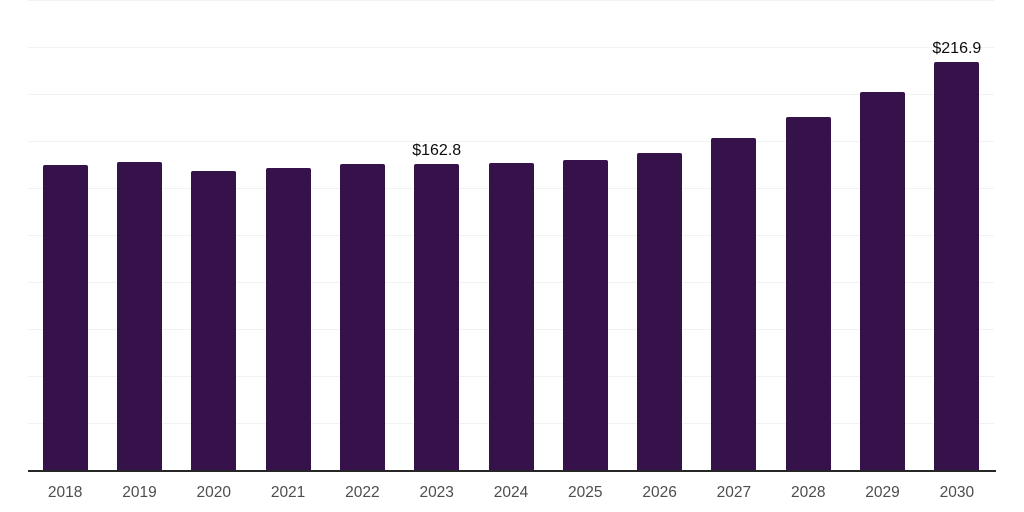 The width and height of the screenshot is (1024, 512). I want to click on x-tick-label-2030: 2030, so click(957, 492).